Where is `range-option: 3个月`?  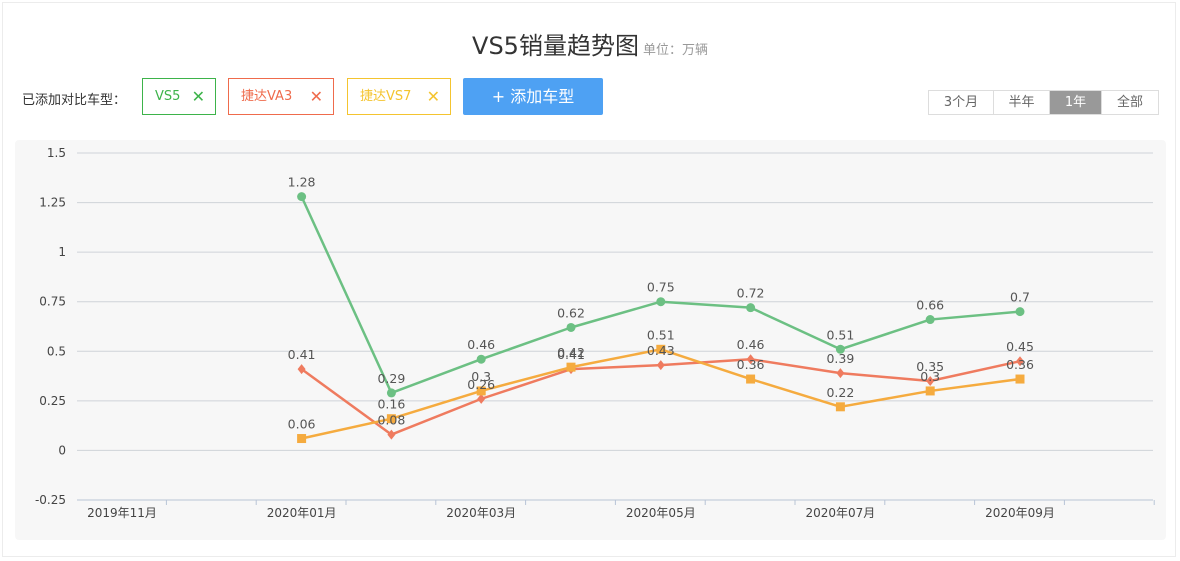 range-option: 3个月 is located at coordinates (961, 102).